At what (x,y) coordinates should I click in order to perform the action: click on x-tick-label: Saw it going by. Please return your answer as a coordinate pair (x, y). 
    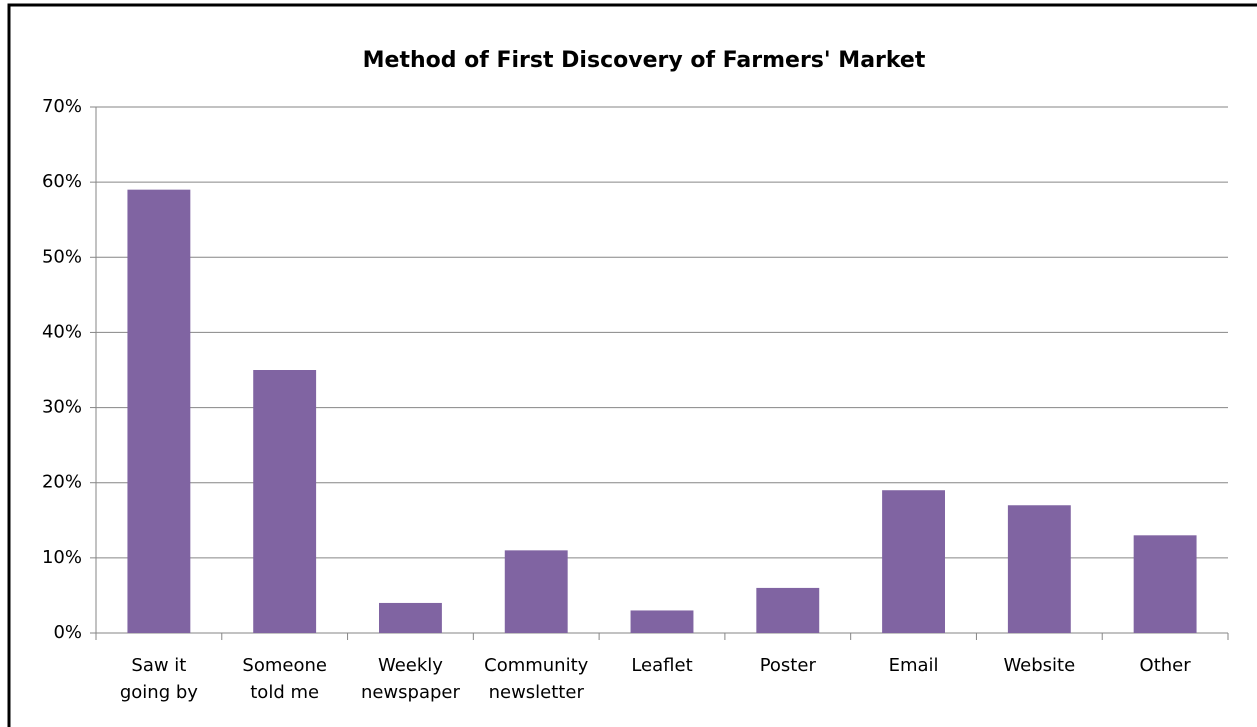
    Looking at the image, I should click on (159, 679).